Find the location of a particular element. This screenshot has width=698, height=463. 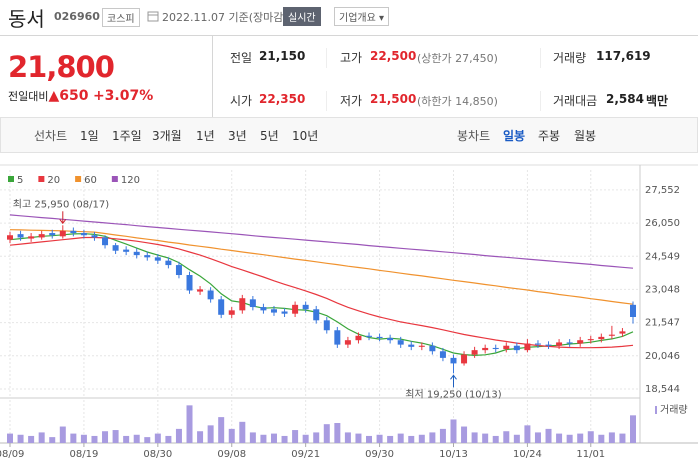

x-tick-label: 10/13 is located at coordinates (453, 454).